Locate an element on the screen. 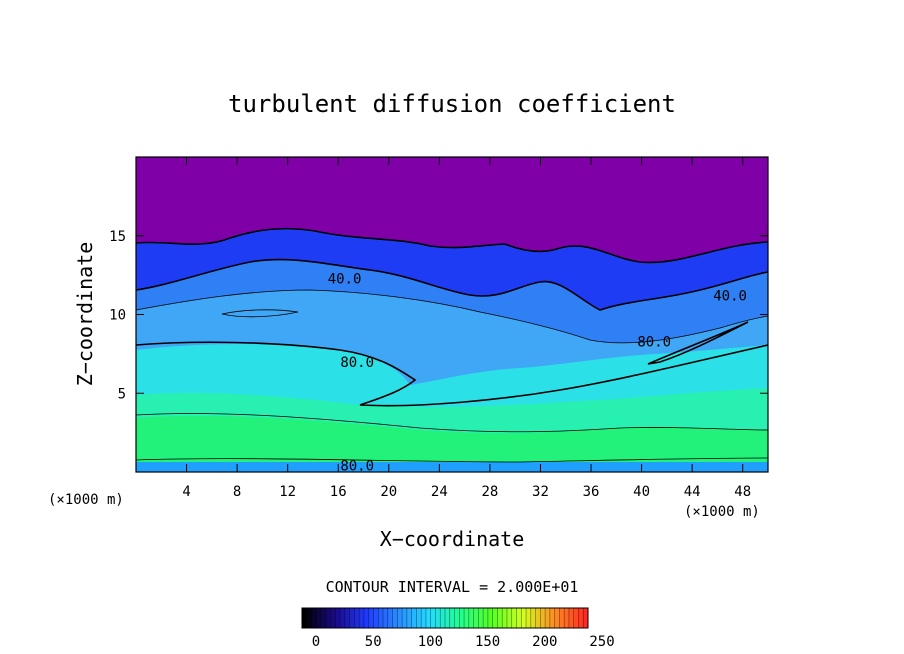 This screenshot has width=904, height=654. chart-title: turbulent diffusion coefficient is located at coordinates (452, 104).